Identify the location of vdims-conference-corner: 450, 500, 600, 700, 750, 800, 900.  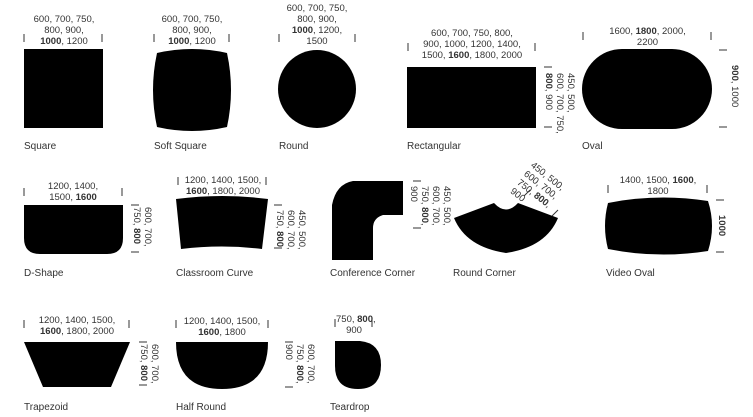
(430, 206).